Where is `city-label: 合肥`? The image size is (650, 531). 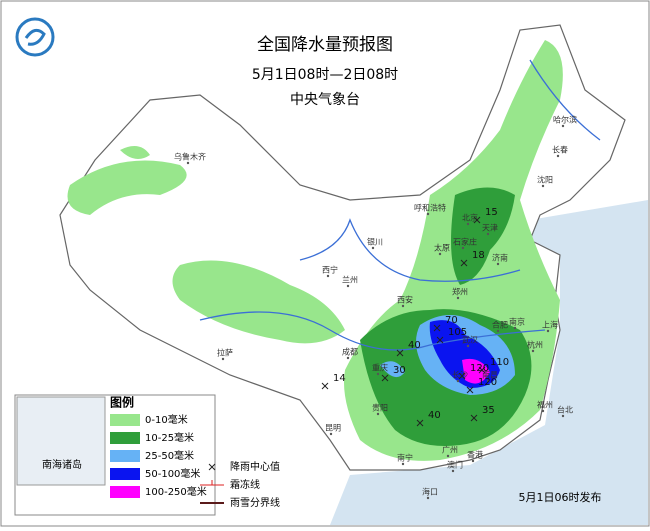
city-label: 合肥 is located at coordinates (500, 325).